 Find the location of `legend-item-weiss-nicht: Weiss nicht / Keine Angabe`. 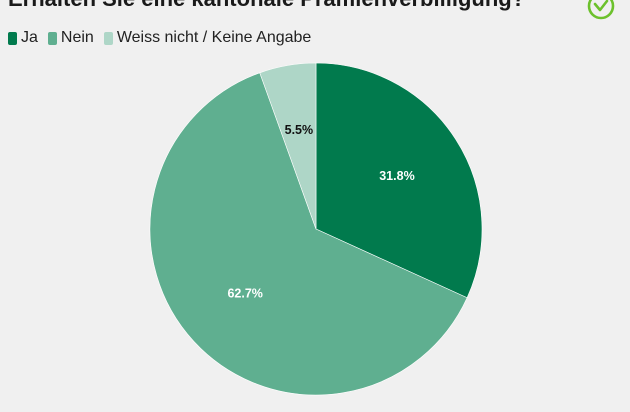

legend-item-weiss-nicht: Weiss nicht / Keine Angabe is located at coordinates (207, 38).